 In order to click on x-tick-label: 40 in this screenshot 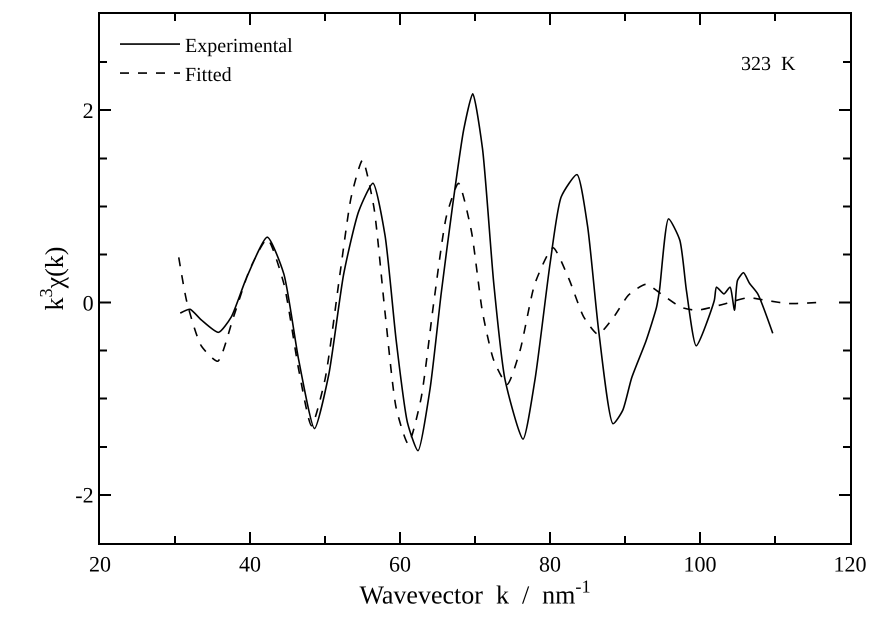, I will do `click(250, 563)`.